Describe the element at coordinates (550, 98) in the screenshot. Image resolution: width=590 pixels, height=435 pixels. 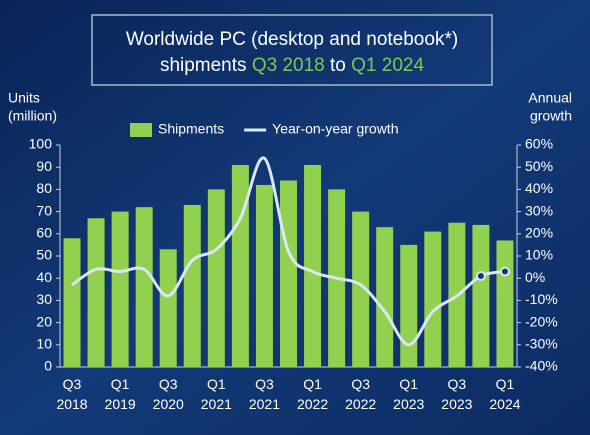
I see `y2-axis-label: Annual` at that location.